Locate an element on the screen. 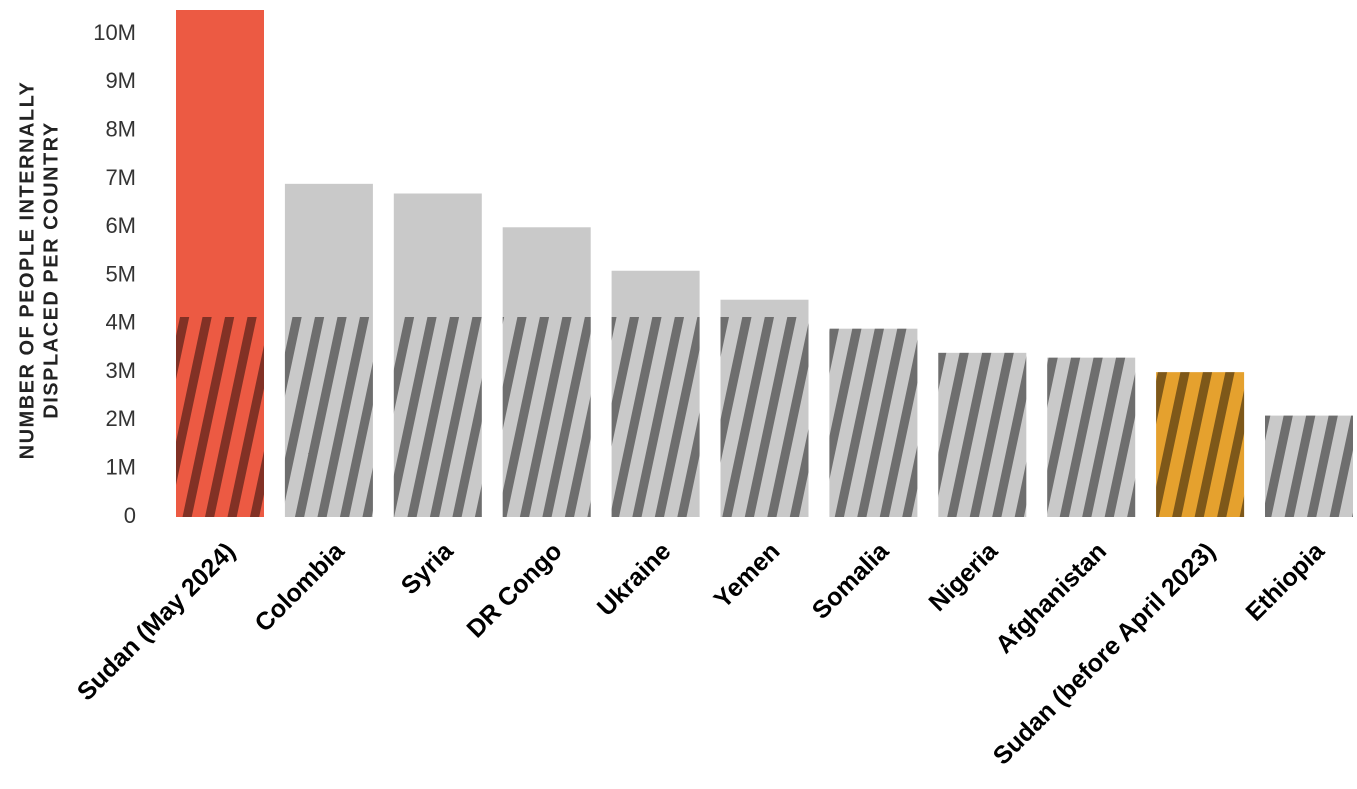  y-tick-label: 10M is located at coordinates (114, 32).